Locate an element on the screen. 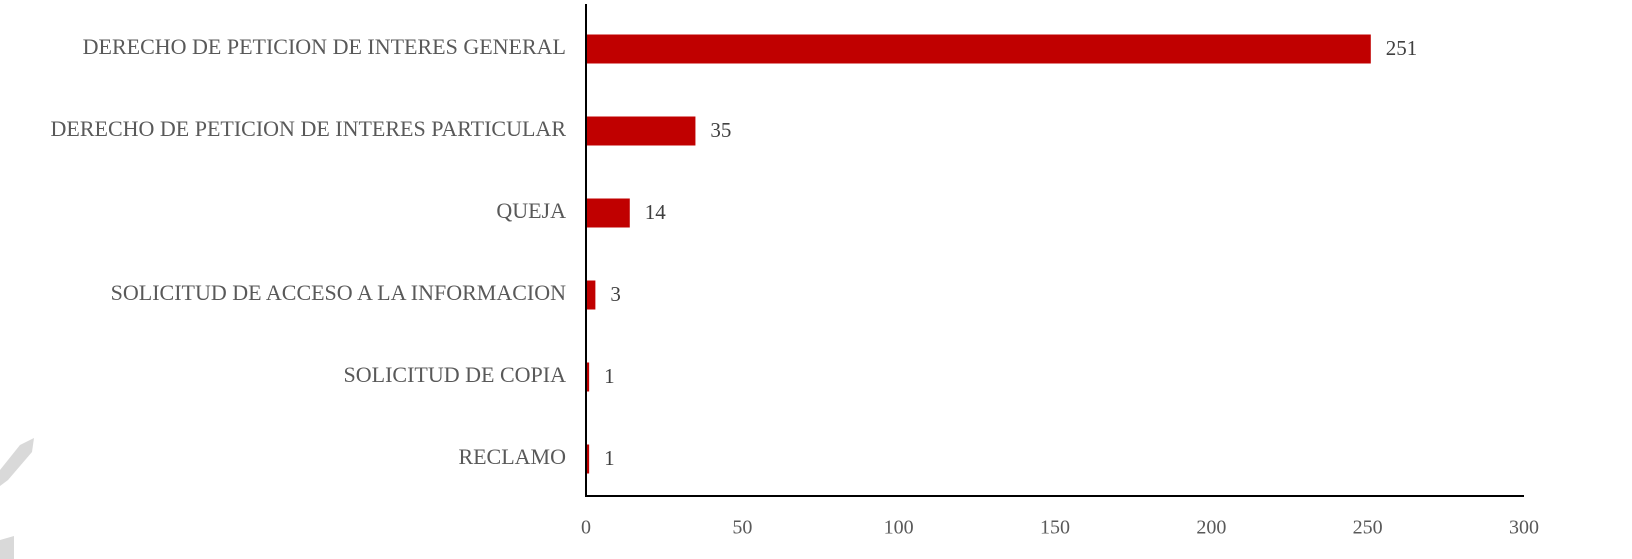 Image resolution: width=1632 pixels, height=559 pixels. data-label-queja: 14 is located at coordinates (656, 212).